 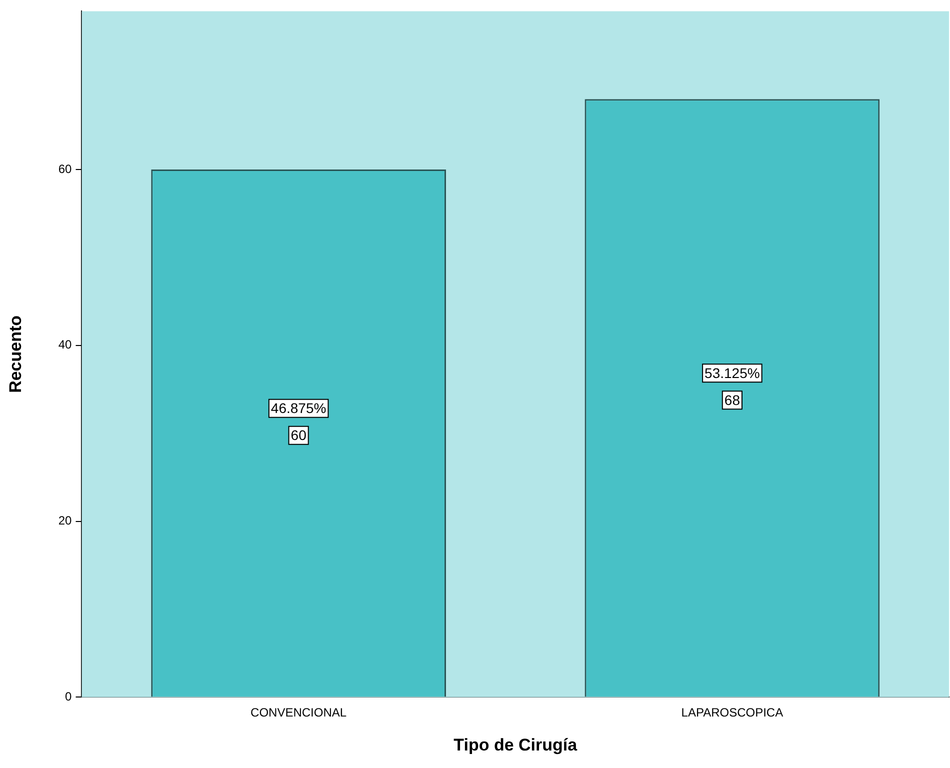 I want to click on y-tick-label: 20, so click(x=65, y=521).